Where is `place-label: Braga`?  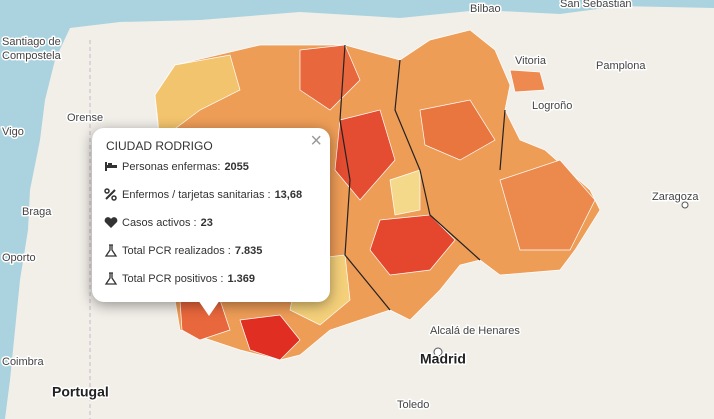
place-label: Braga is located at coordinates (37, 212).